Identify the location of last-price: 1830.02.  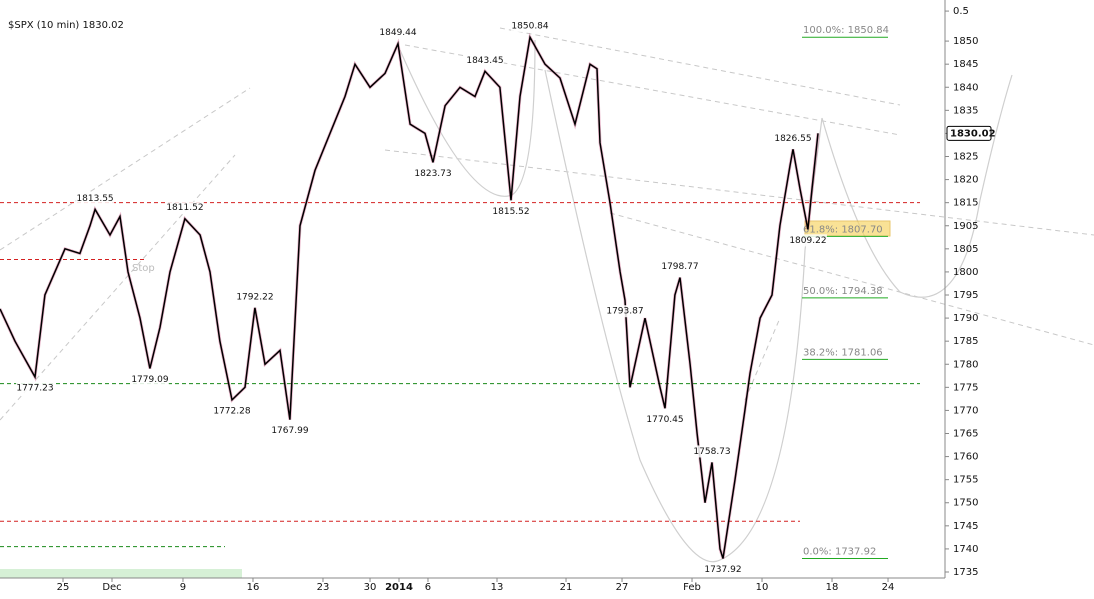
(973, 133).